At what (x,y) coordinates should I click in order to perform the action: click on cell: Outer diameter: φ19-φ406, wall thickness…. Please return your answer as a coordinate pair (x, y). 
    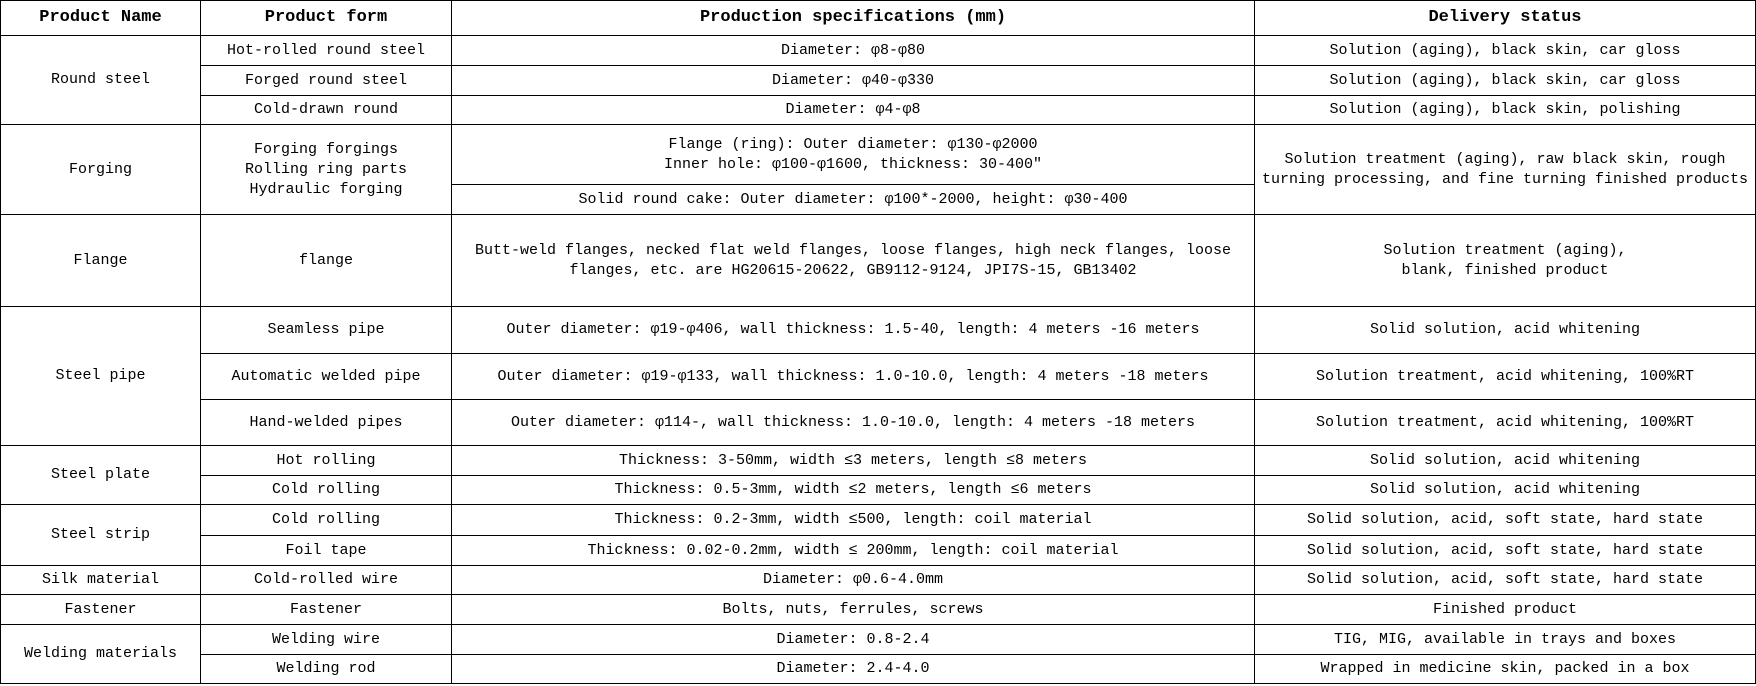
    Looking at the image, I should click on (853, 330).